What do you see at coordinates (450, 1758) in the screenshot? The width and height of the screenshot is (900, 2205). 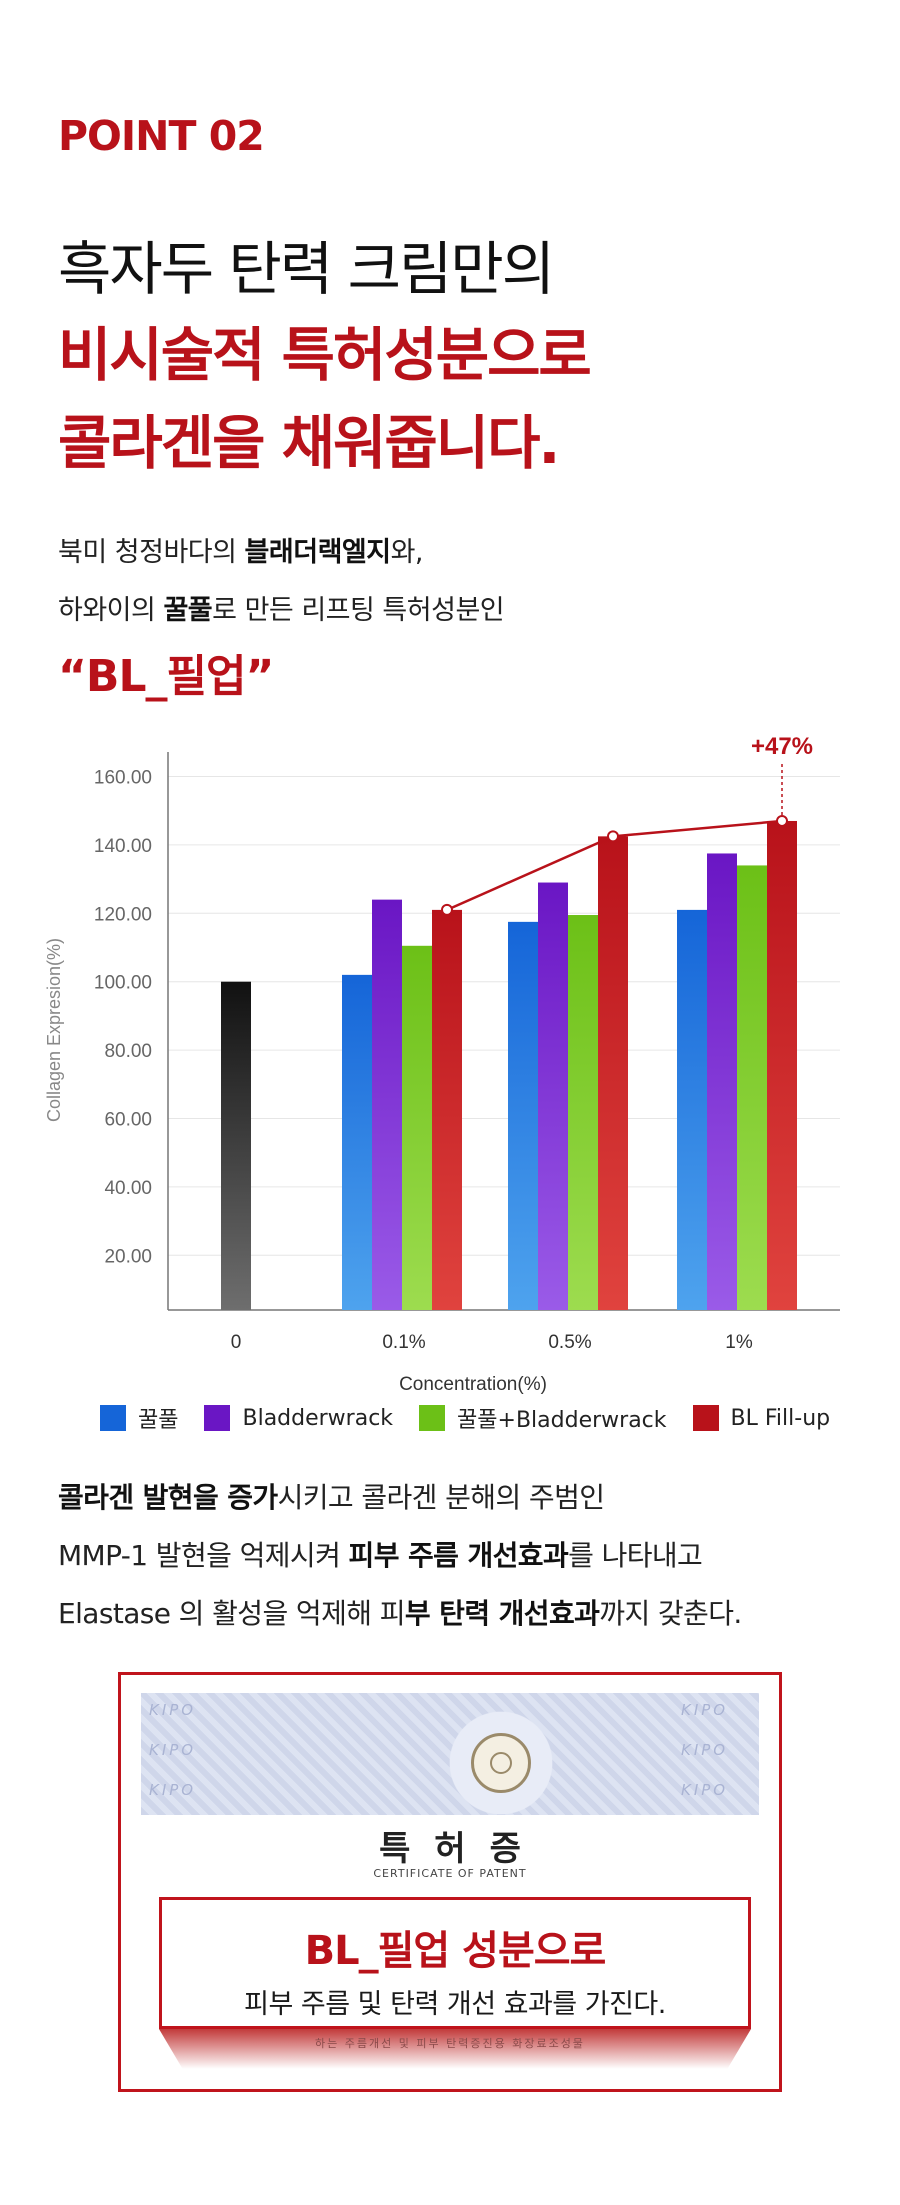 I see `certificate-security-band: KIPO KIPO KIPO KIPO KIPO KIPO` at bounding box center [450, 1758].